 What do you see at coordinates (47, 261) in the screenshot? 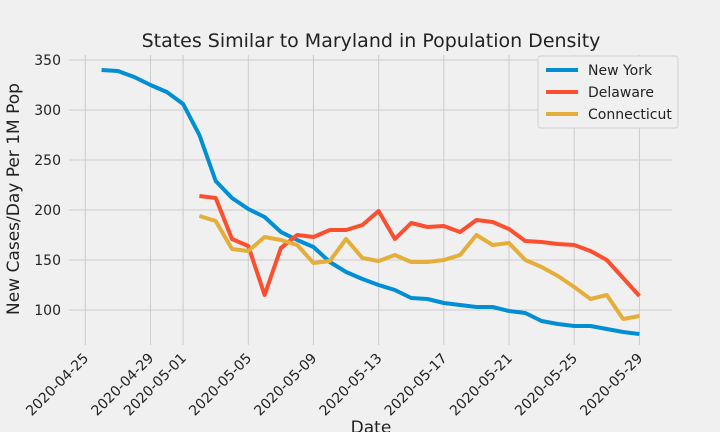
I see `y-tick-label: 150` at bounding box center [47, 261].